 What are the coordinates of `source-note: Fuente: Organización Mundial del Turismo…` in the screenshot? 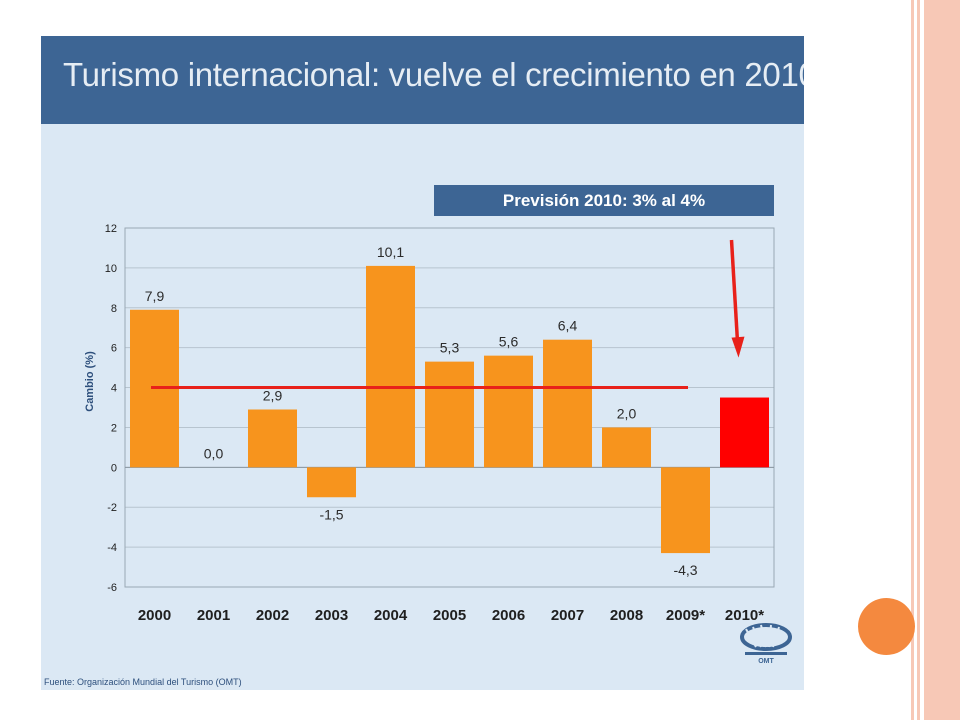 It's located at (143, 682).